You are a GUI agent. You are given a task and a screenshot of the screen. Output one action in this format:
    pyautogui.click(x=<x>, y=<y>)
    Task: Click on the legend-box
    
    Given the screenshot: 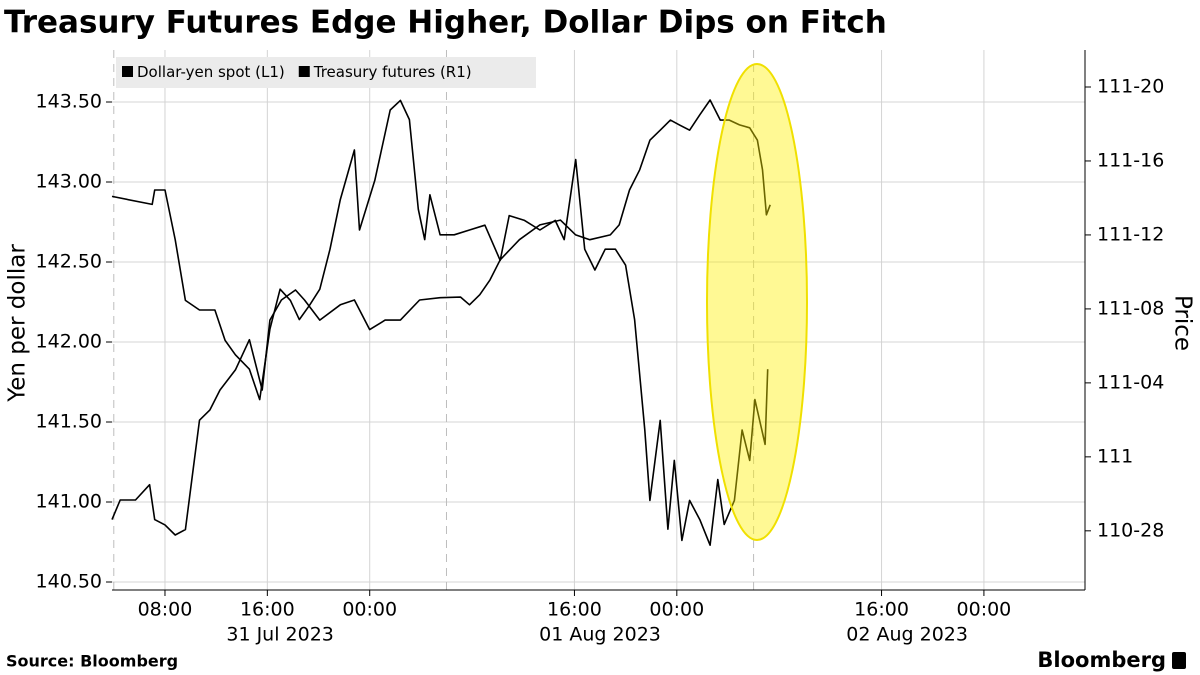 What is the action you would take?
    pyautogui.click(x=326, y=72)
    